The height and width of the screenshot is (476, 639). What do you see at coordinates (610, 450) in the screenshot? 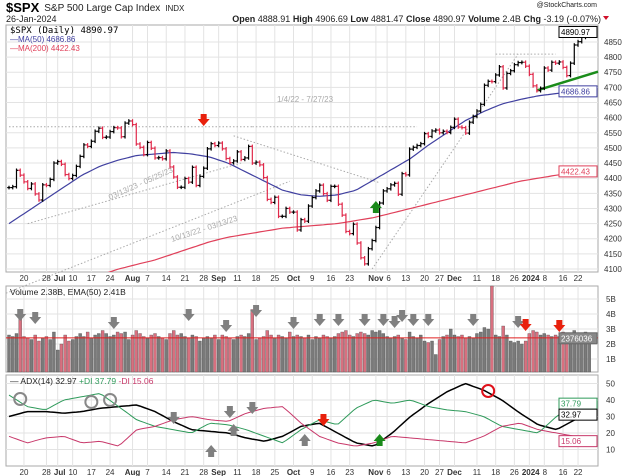
I see `adx-tick-label: 10` at bounding box center [610, 450].